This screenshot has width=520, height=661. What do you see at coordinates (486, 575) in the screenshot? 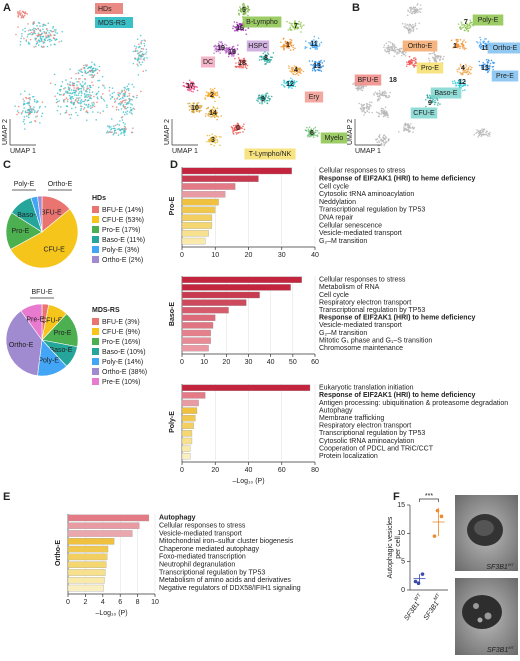
I see `micrographs` at bounding box center [486, 575].